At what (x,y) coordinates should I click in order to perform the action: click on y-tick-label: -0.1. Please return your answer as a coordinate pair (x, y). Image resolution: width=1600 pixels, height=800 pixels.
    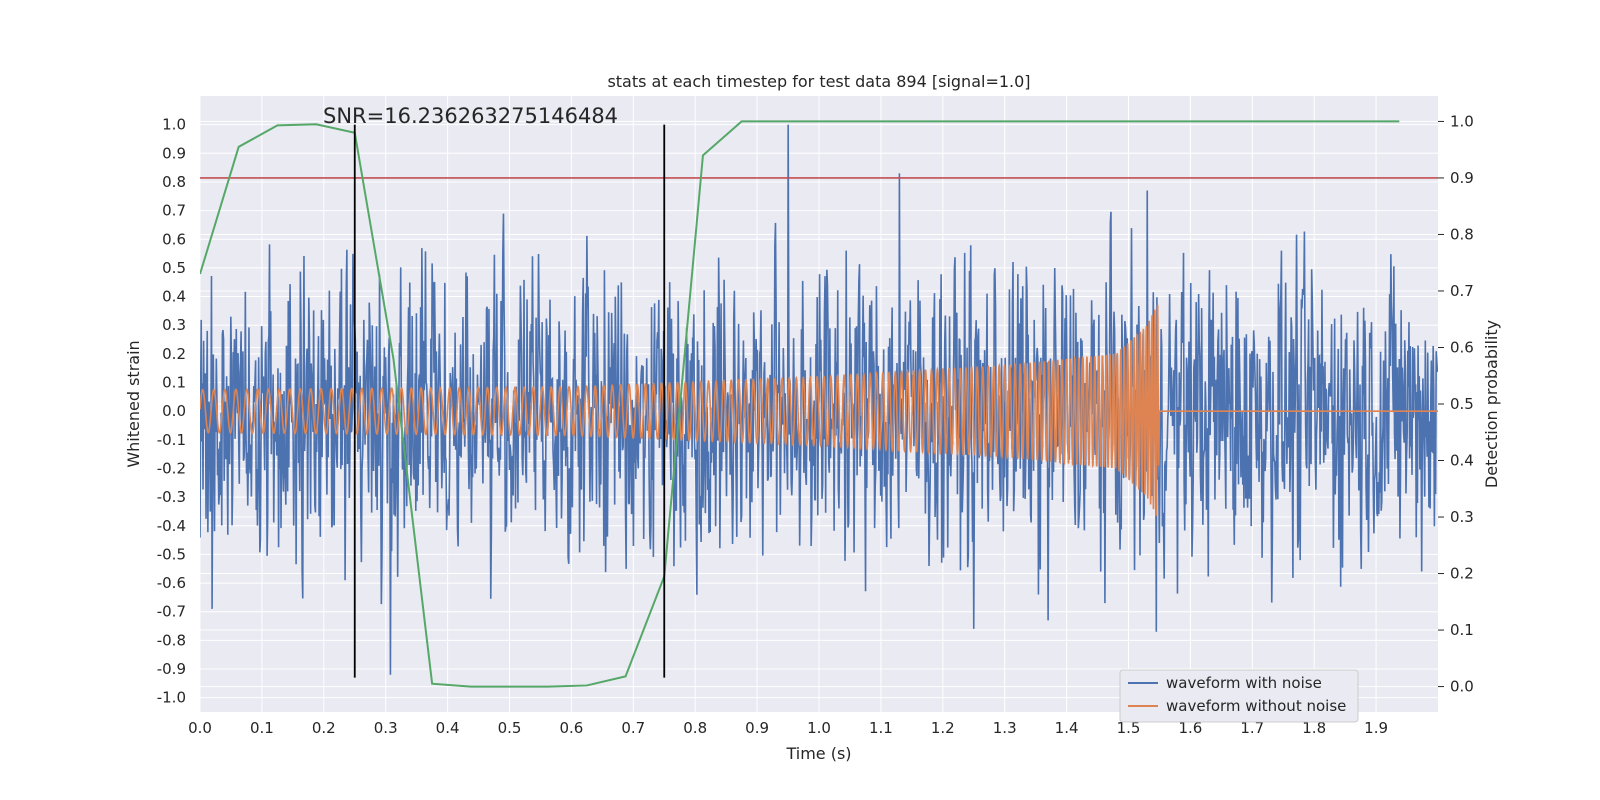
    Looking at the image, I should click on (171, 440).